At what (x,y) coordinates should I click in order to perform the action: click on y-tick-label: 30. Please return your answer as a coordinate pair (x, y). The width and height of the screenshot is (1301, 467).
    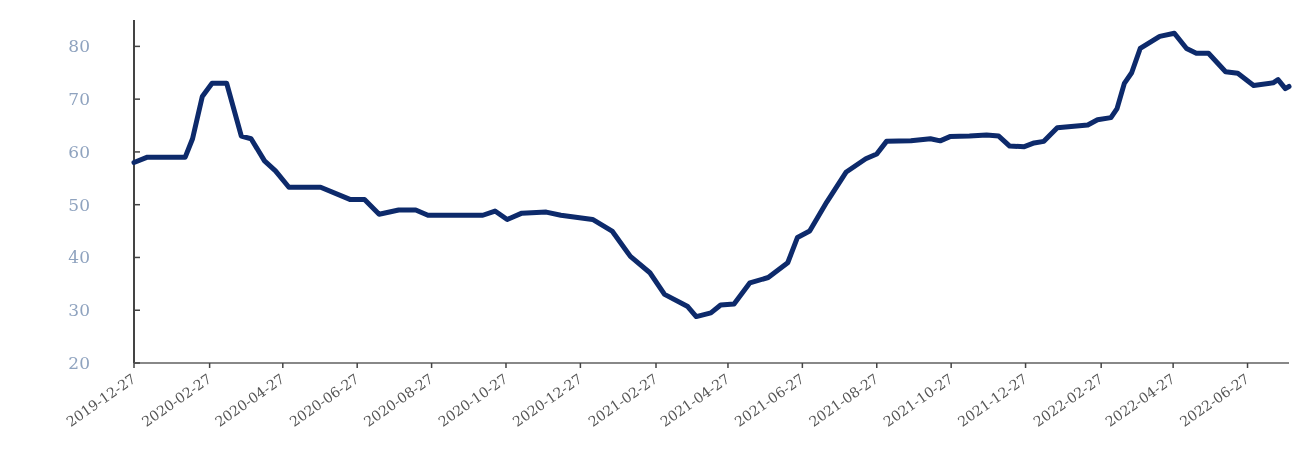
    Looking at the image, I should click on (79, 310).